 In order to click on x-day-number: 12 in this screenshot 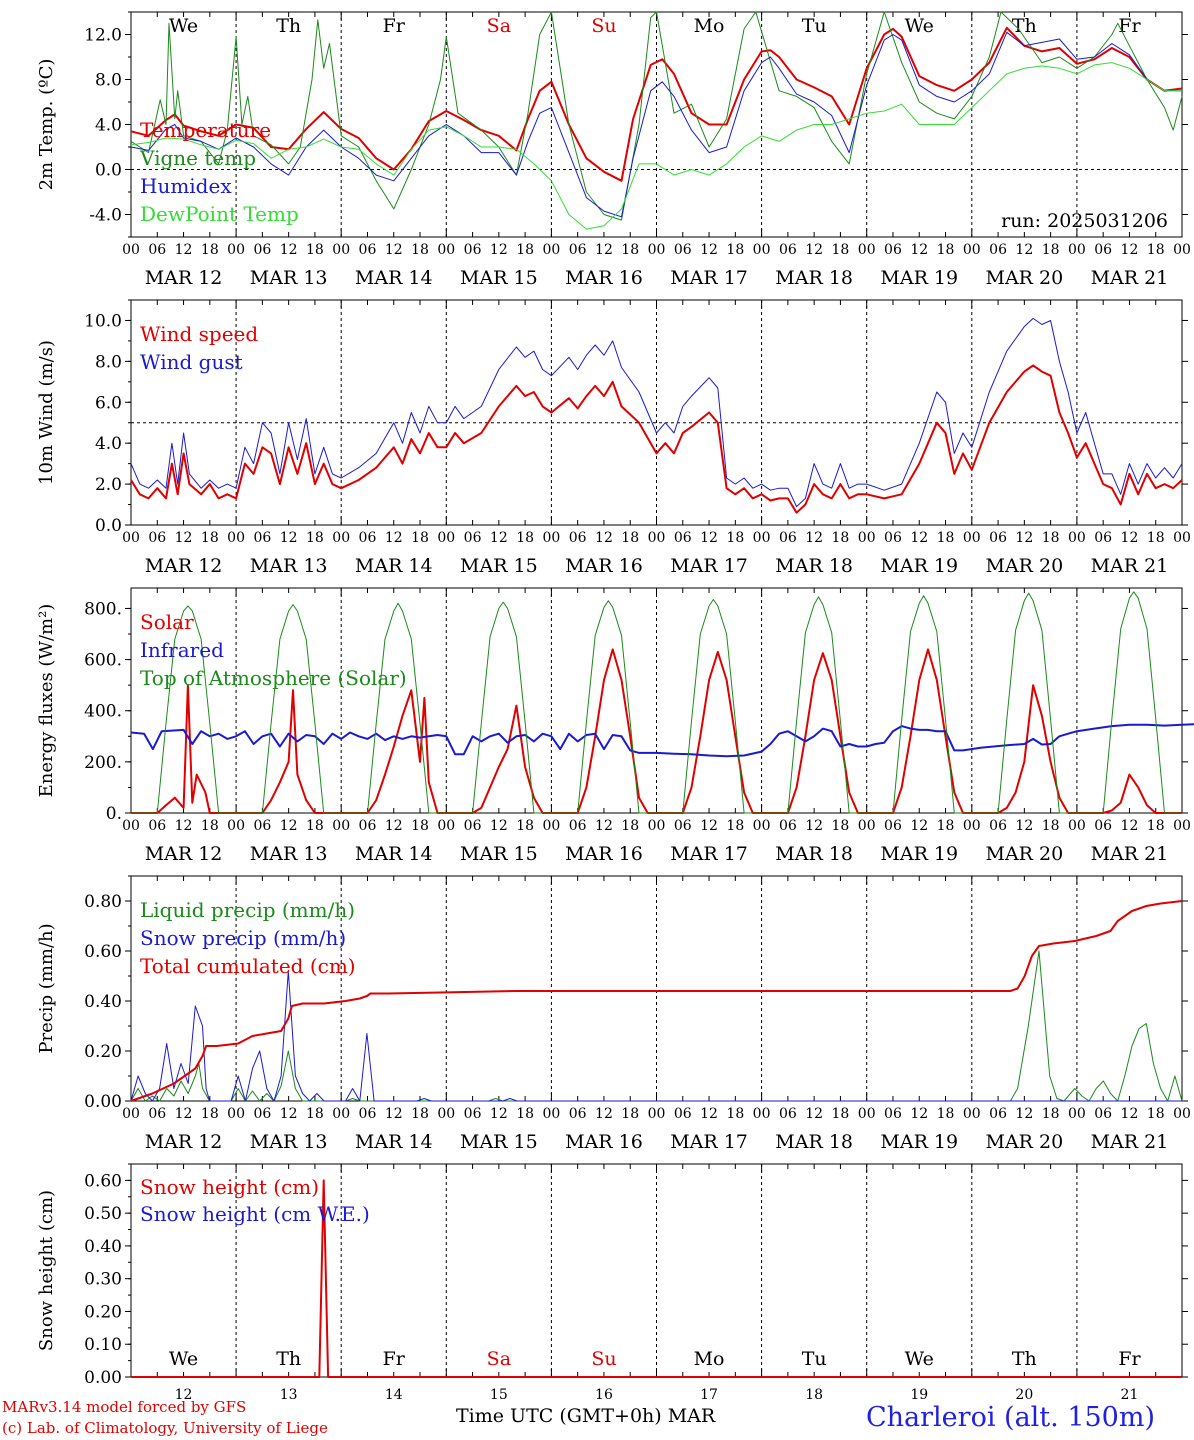, I will do `click(184, 1393)`.